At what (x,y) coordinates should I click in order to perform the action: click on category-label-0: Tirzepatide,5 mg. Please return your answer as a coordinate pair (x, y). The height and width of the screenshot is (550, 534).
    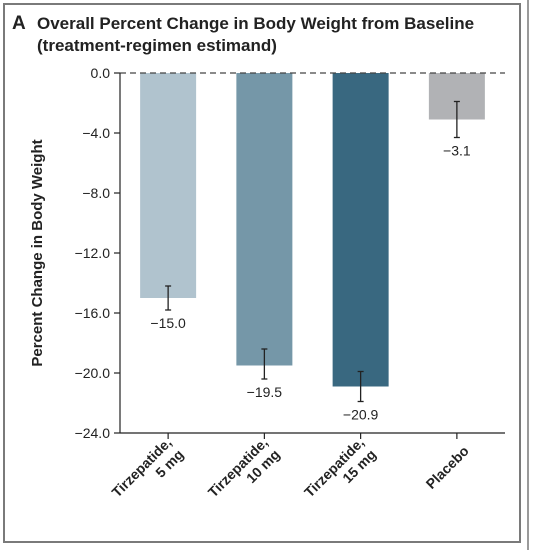
    Looking at the image, I should click on (147, 473).